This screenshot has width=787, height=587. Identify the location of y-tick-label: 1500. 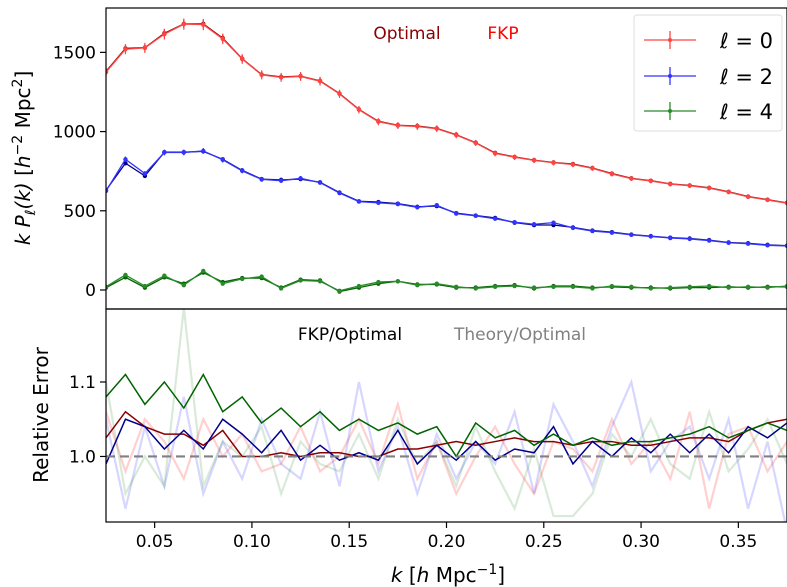
(74, 53).